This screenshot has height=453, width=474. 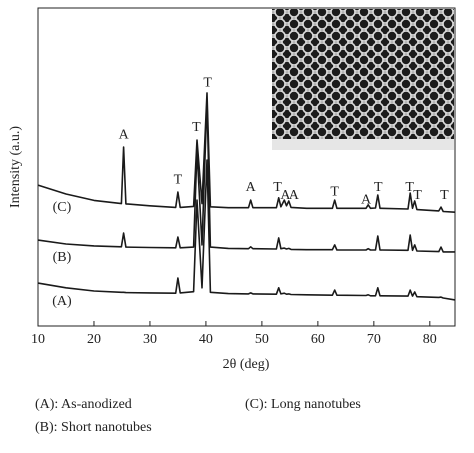 I want to click on x-tick-label: 80, so click(x=430, y=339).